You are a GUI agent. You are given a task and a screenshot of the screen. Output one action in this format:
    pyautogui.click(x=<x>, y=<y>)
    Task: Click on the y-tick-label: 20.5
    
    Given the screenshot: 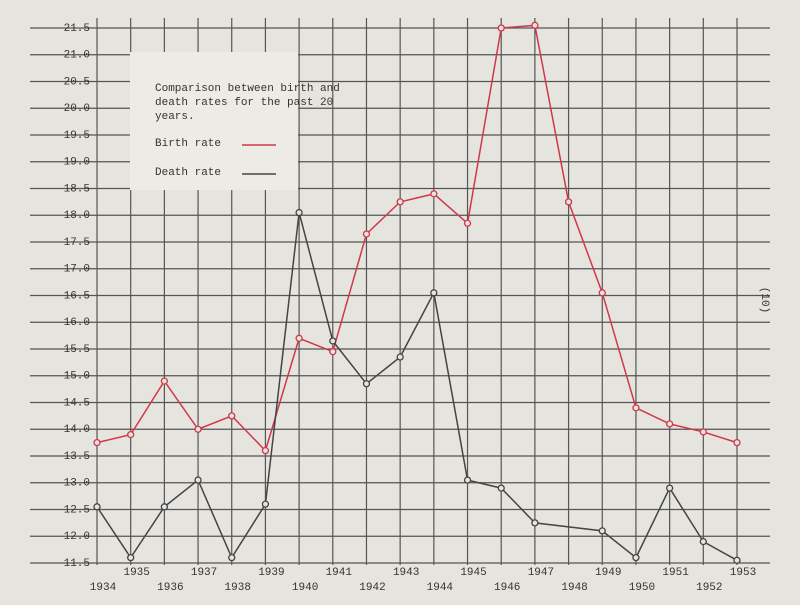 What is the action you would take?
    pyautogui.click(x=77, y=82)
    